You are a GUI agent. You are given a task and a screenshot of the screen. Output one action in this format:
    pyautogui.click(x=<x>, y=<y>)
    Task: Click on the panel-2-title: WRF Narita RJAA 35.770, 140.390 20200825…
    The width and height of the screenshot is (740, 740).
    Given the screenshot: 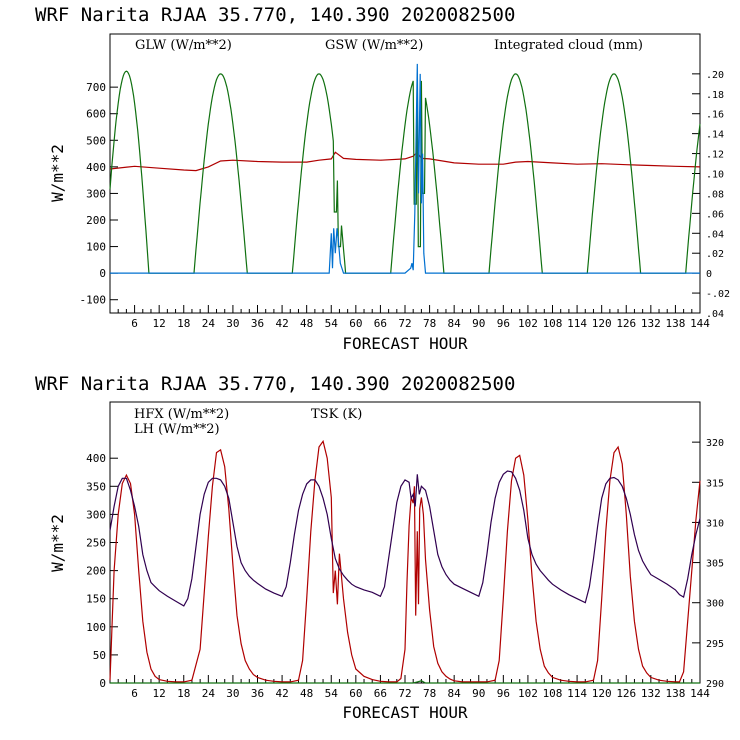 What is the action you would take?
    pyautogui.click(x=275, y=384)
    